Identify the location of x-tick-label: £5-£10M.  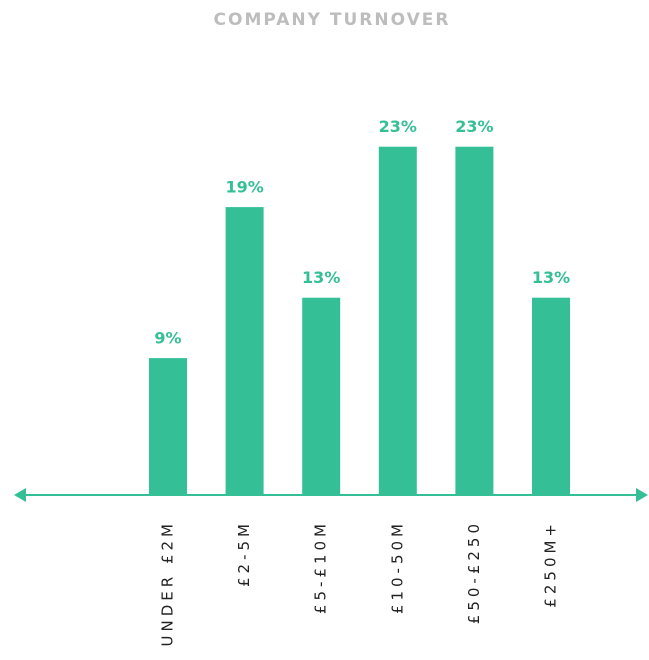
(321, 567).